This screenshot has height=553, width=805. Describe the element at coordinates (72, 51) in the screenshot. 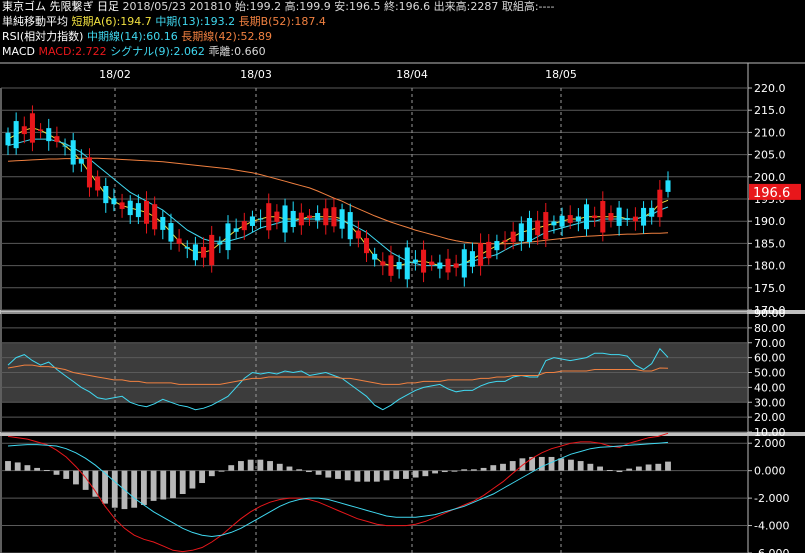

I see `macd-value: MACD:2.722` at that location.